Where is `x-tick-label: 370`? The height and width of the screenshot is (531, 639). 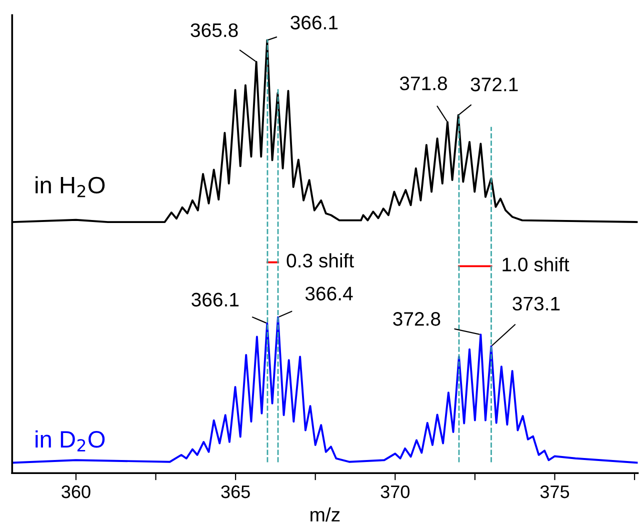 x-tick-label: 370 is located at coordinates (395, 491).